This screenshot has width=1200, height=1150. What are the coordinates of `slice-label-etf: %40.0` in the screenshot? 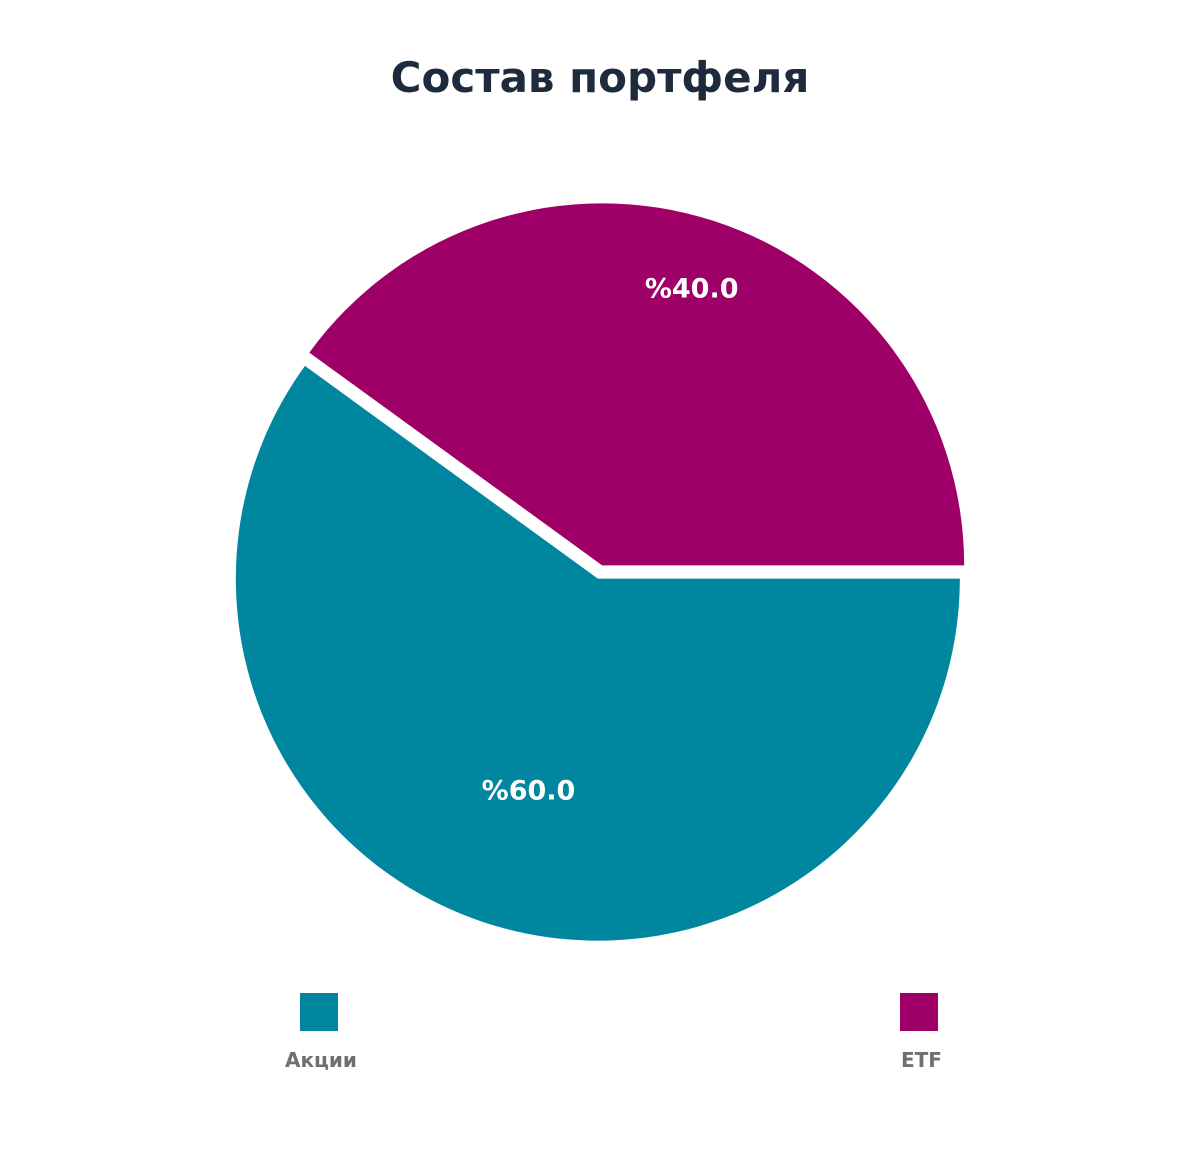 It's located at (692, 288).